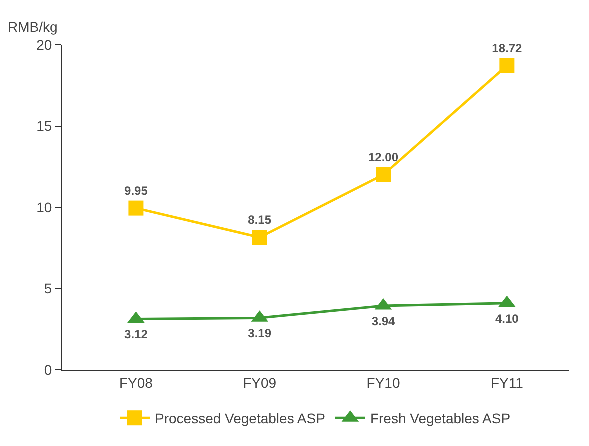 This screenshot has width=589, height=446. What do you see at coordinates (507, 382) in the screenshot?
I see `x-tick-label: FY11` at bounding box center [507, 382].